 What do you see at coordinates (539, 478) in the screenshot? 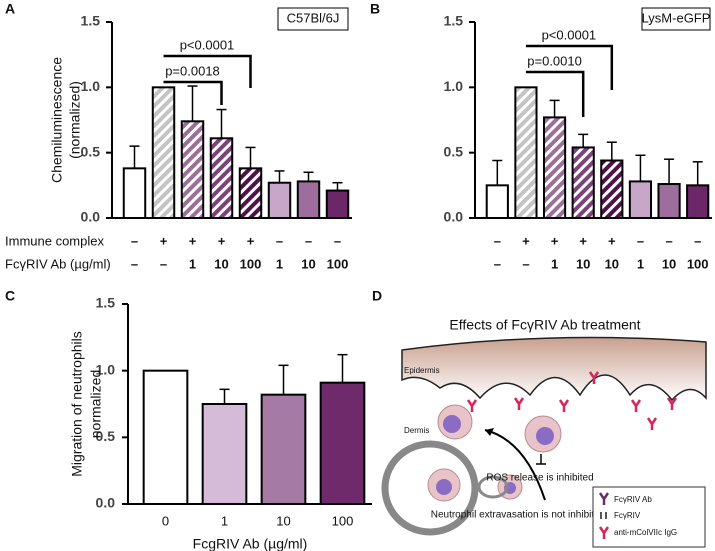
I see `label: ROS release is inhibited` at bounding box center [539, 478].